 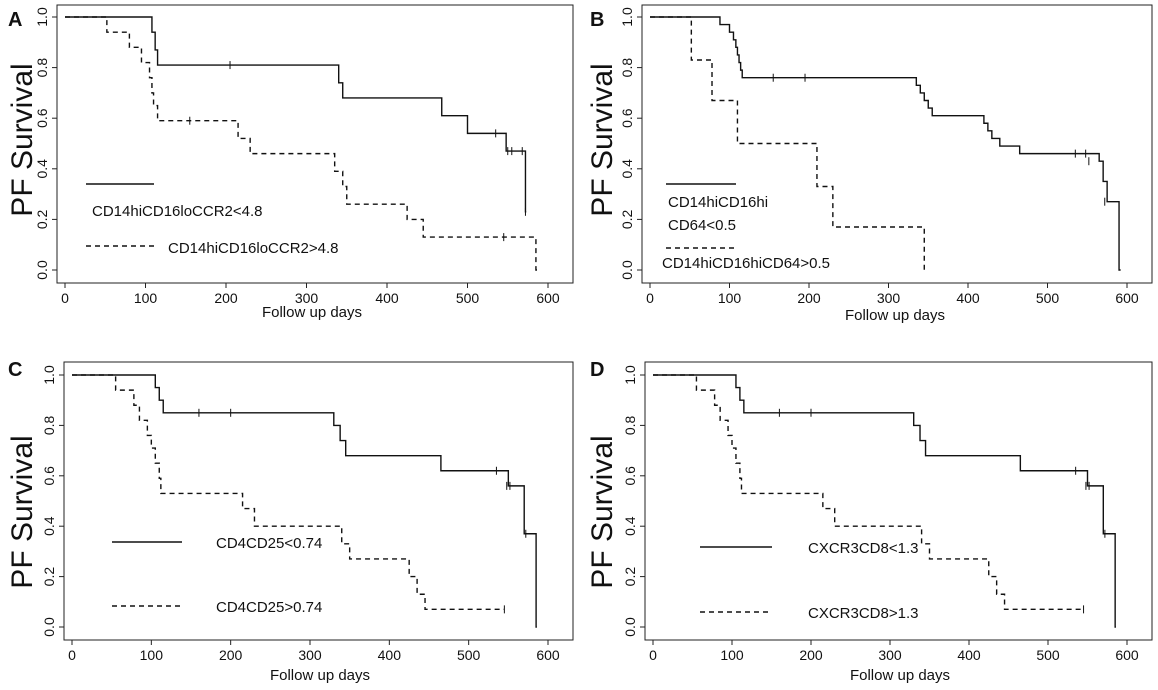 What do you see at coordinates (597, 20) in the screenshot?
I see `panel-letter: B` at bounding box center [597, 20].